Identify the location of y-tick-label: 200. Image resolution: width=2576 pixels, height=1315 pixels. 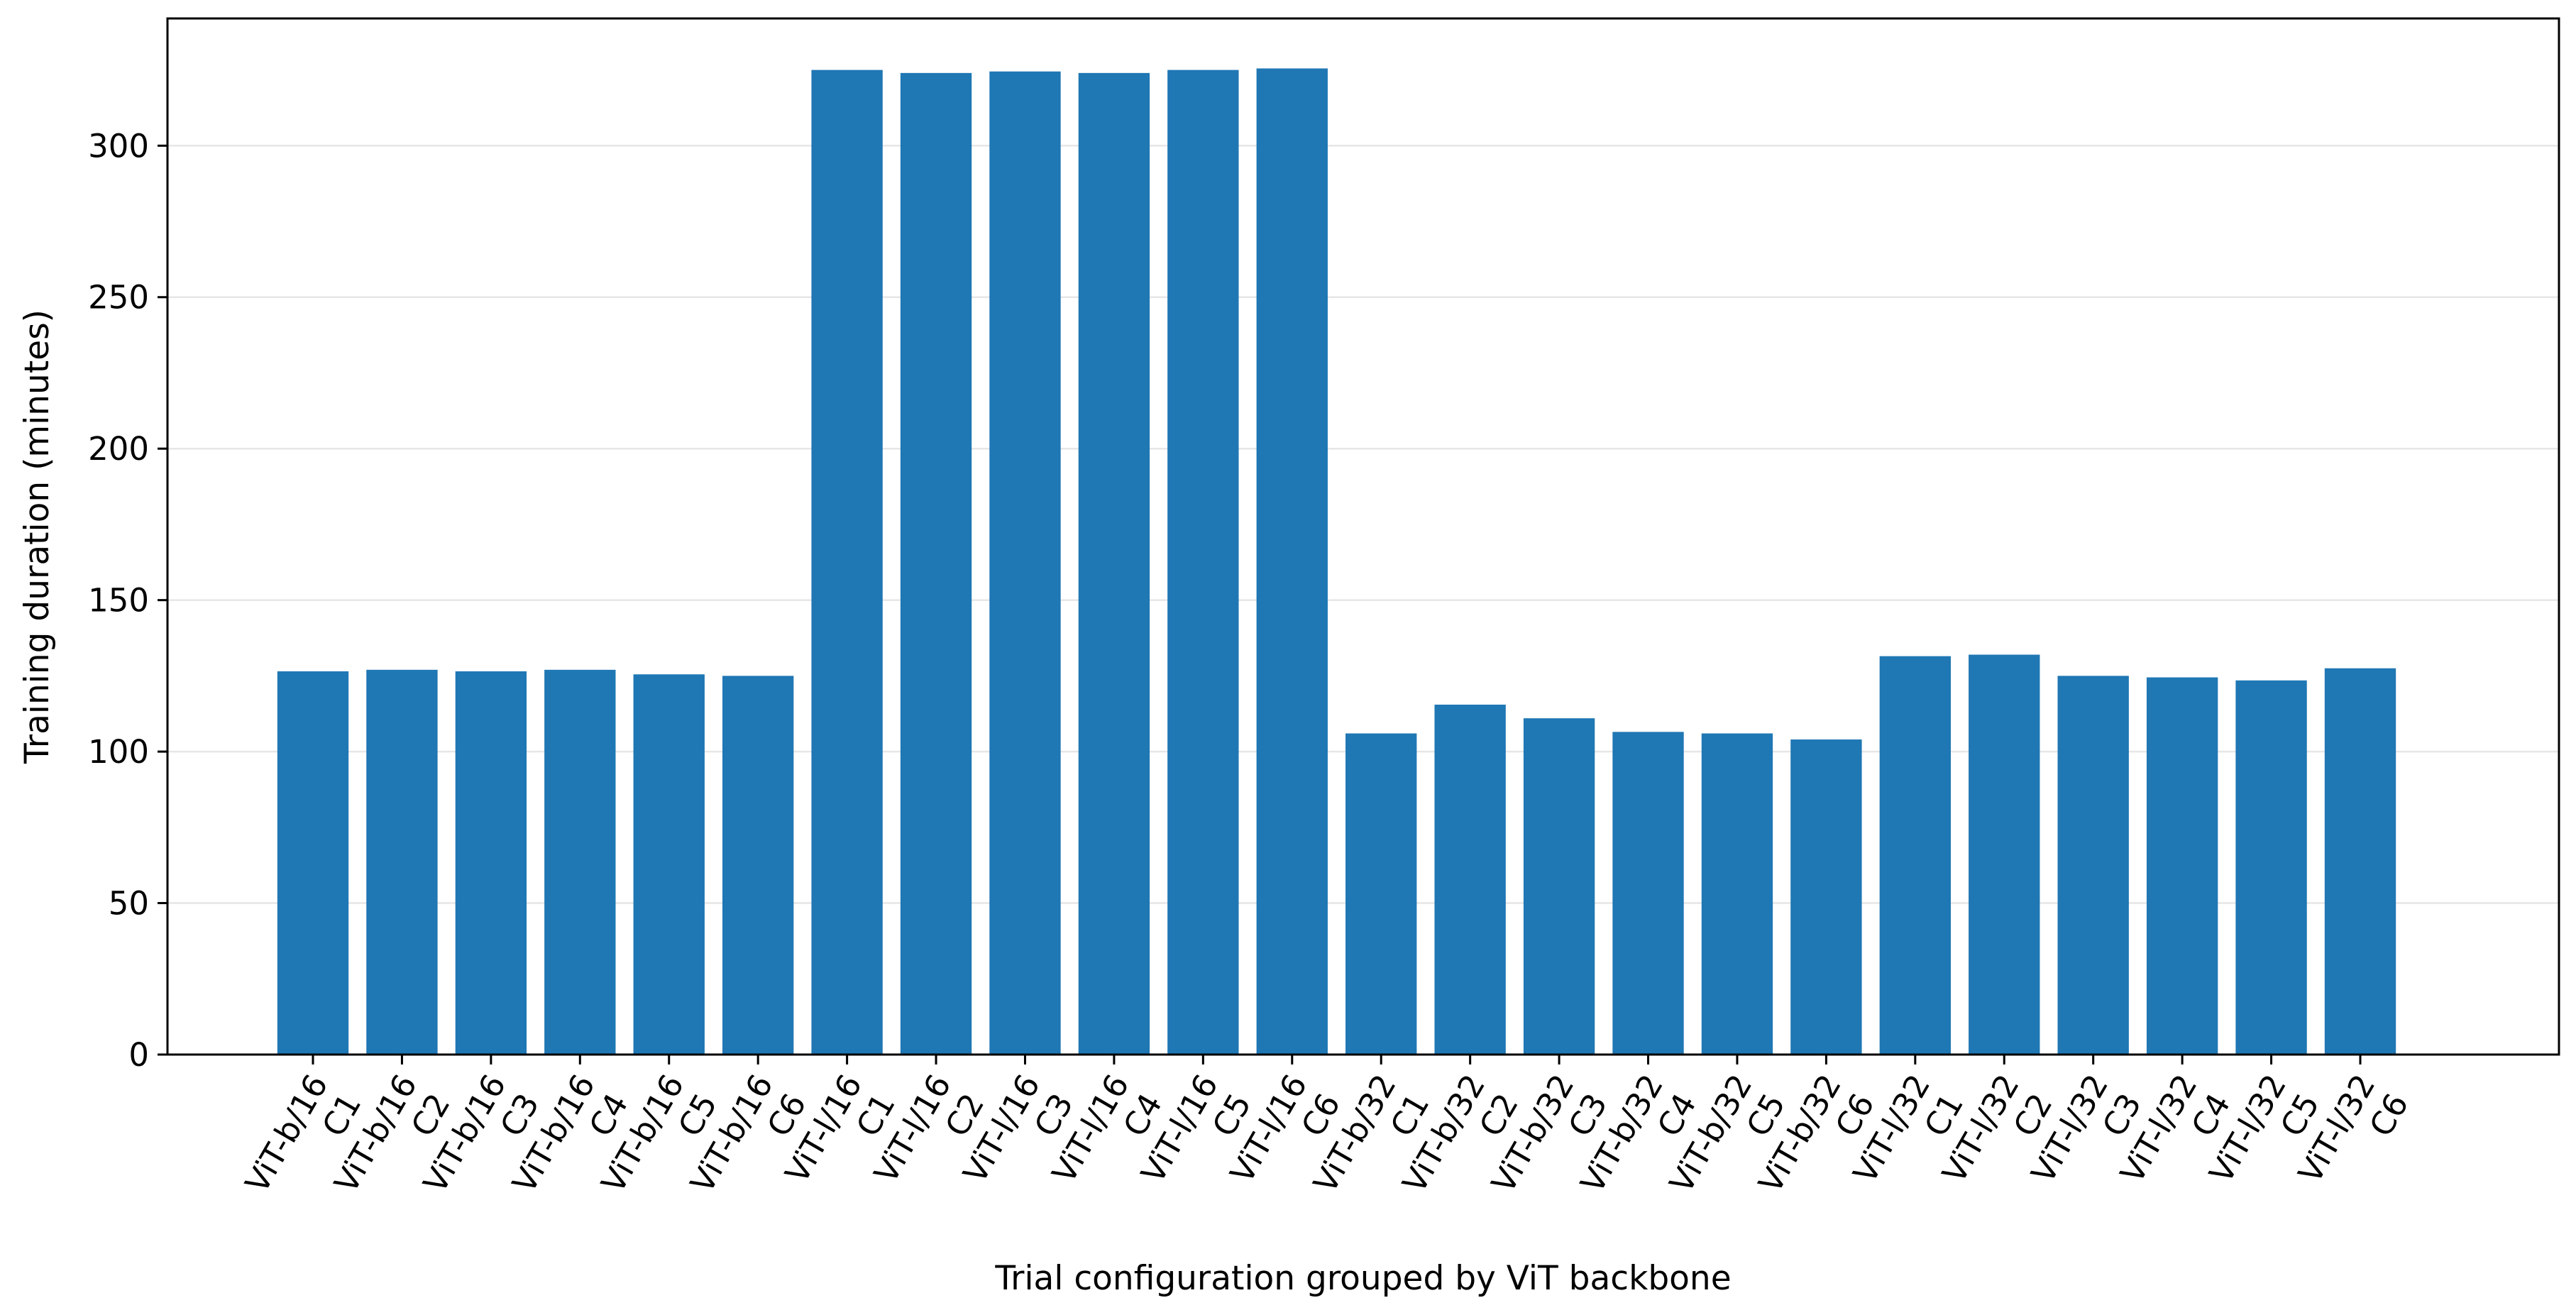
(118, 449).